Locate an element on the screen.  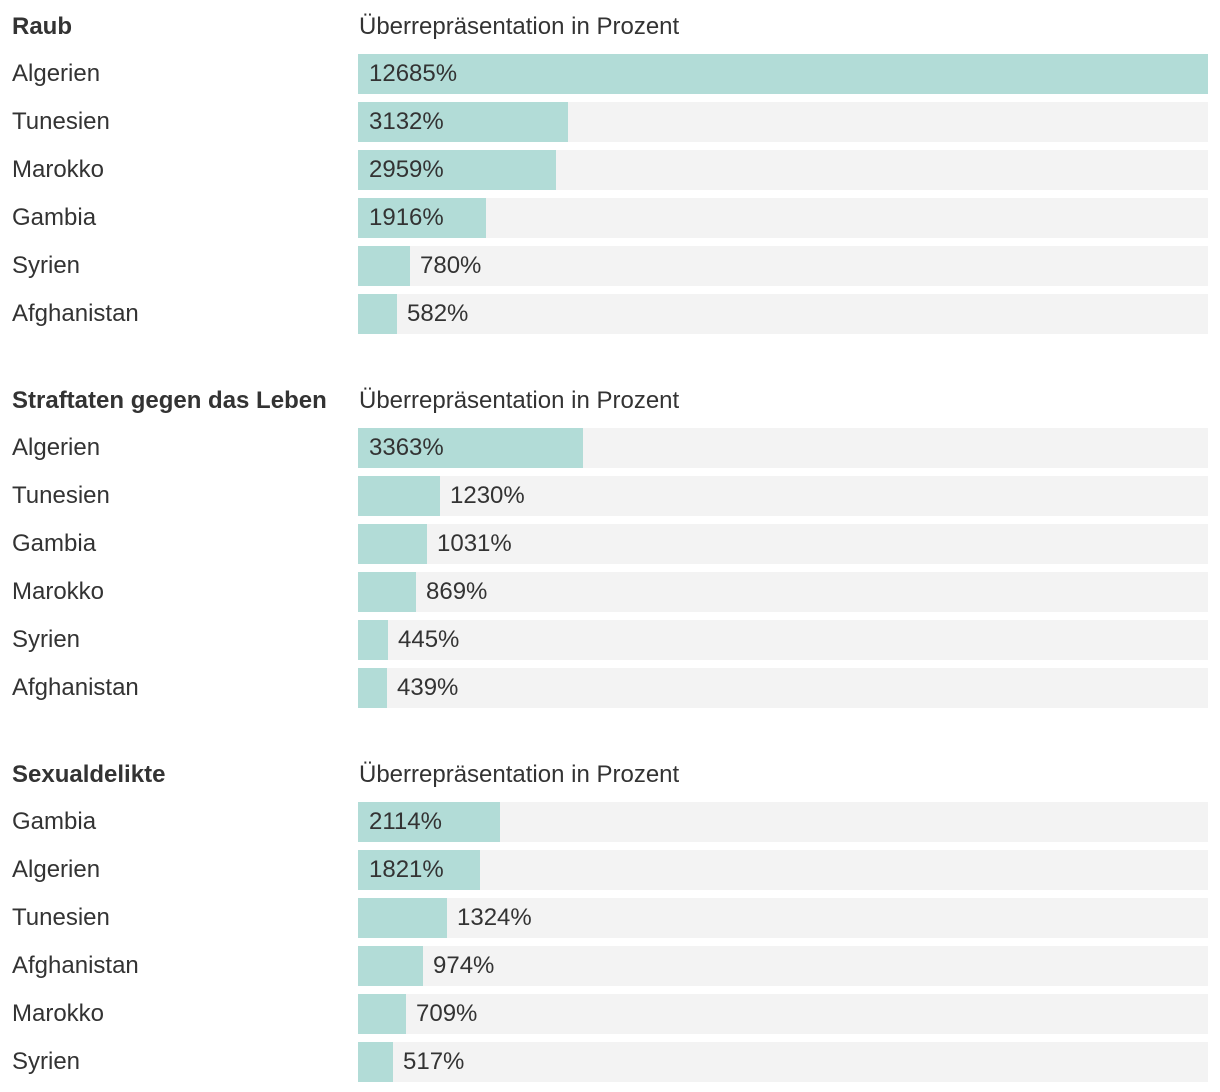
bar-track: 709% is located at coordinates (783, 1014).